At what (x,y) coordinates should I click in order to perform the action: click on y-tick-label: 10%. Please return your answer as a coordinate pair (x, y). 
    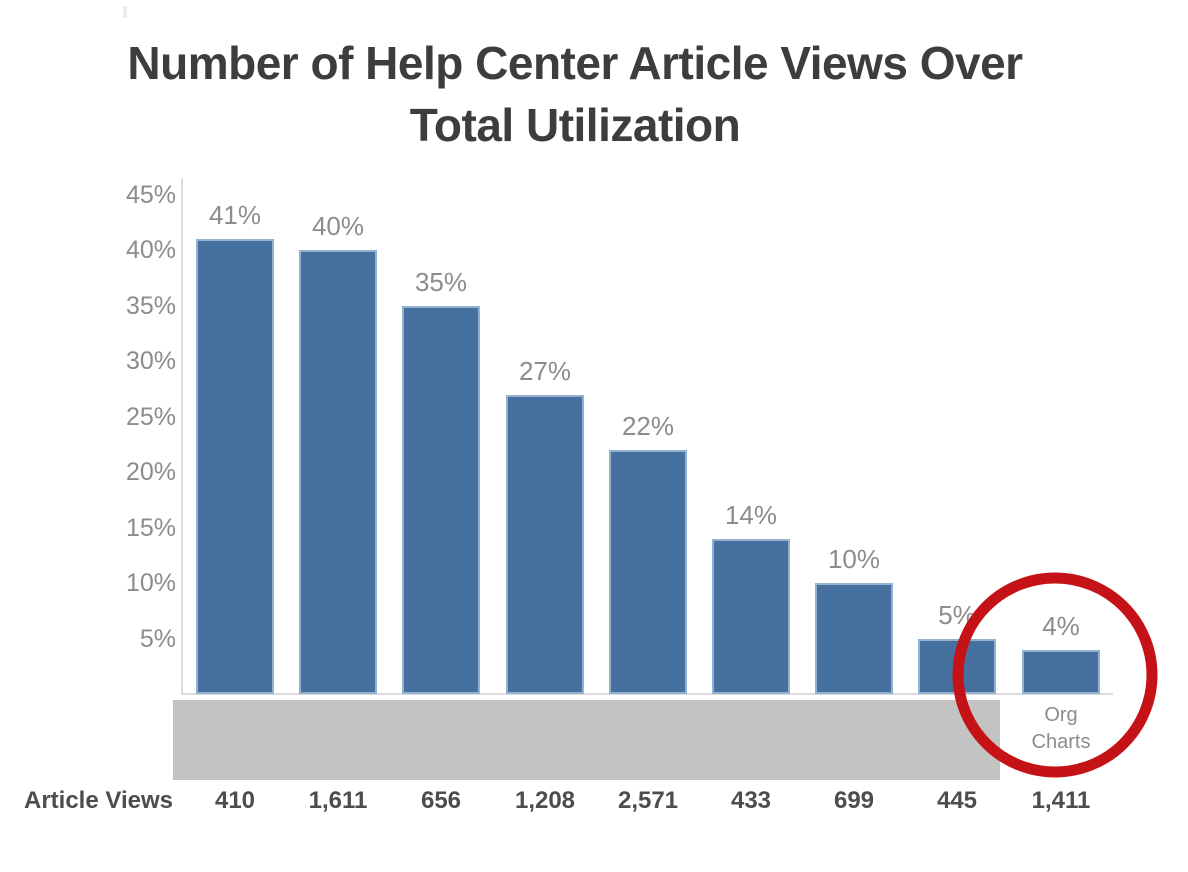
    Looking at the image, I should click on (150, 583).